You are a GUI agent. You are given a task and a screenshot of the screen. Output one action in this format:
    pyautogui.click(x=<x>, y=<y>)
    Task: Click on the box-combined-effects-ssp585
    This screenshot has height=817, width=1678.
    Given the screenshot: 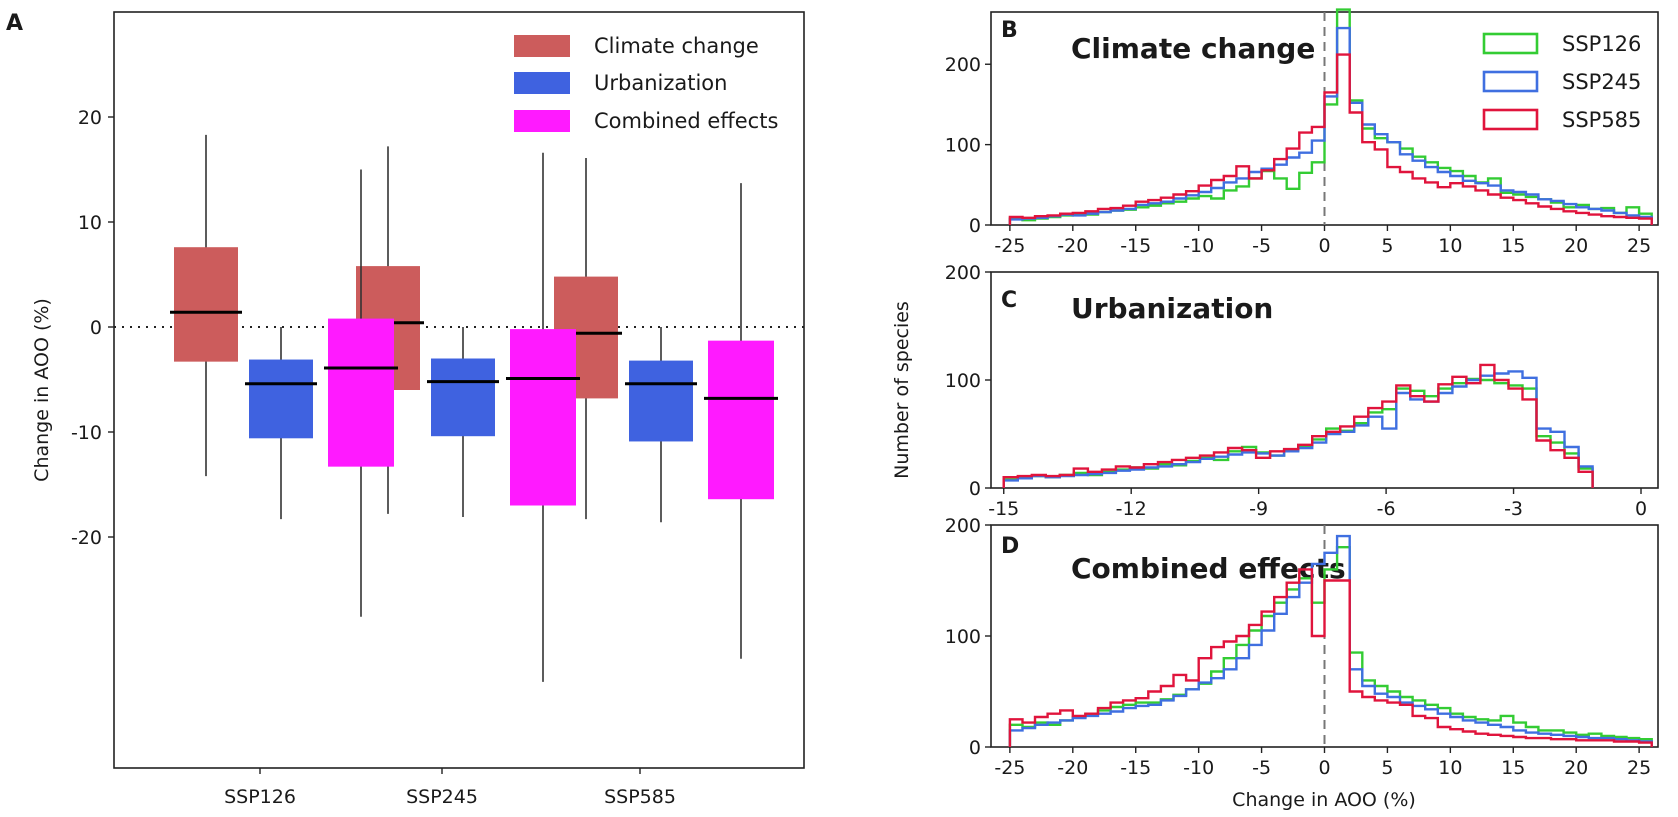 What is the action you would take?
    pyautogui.click(x=741, y=421)
    